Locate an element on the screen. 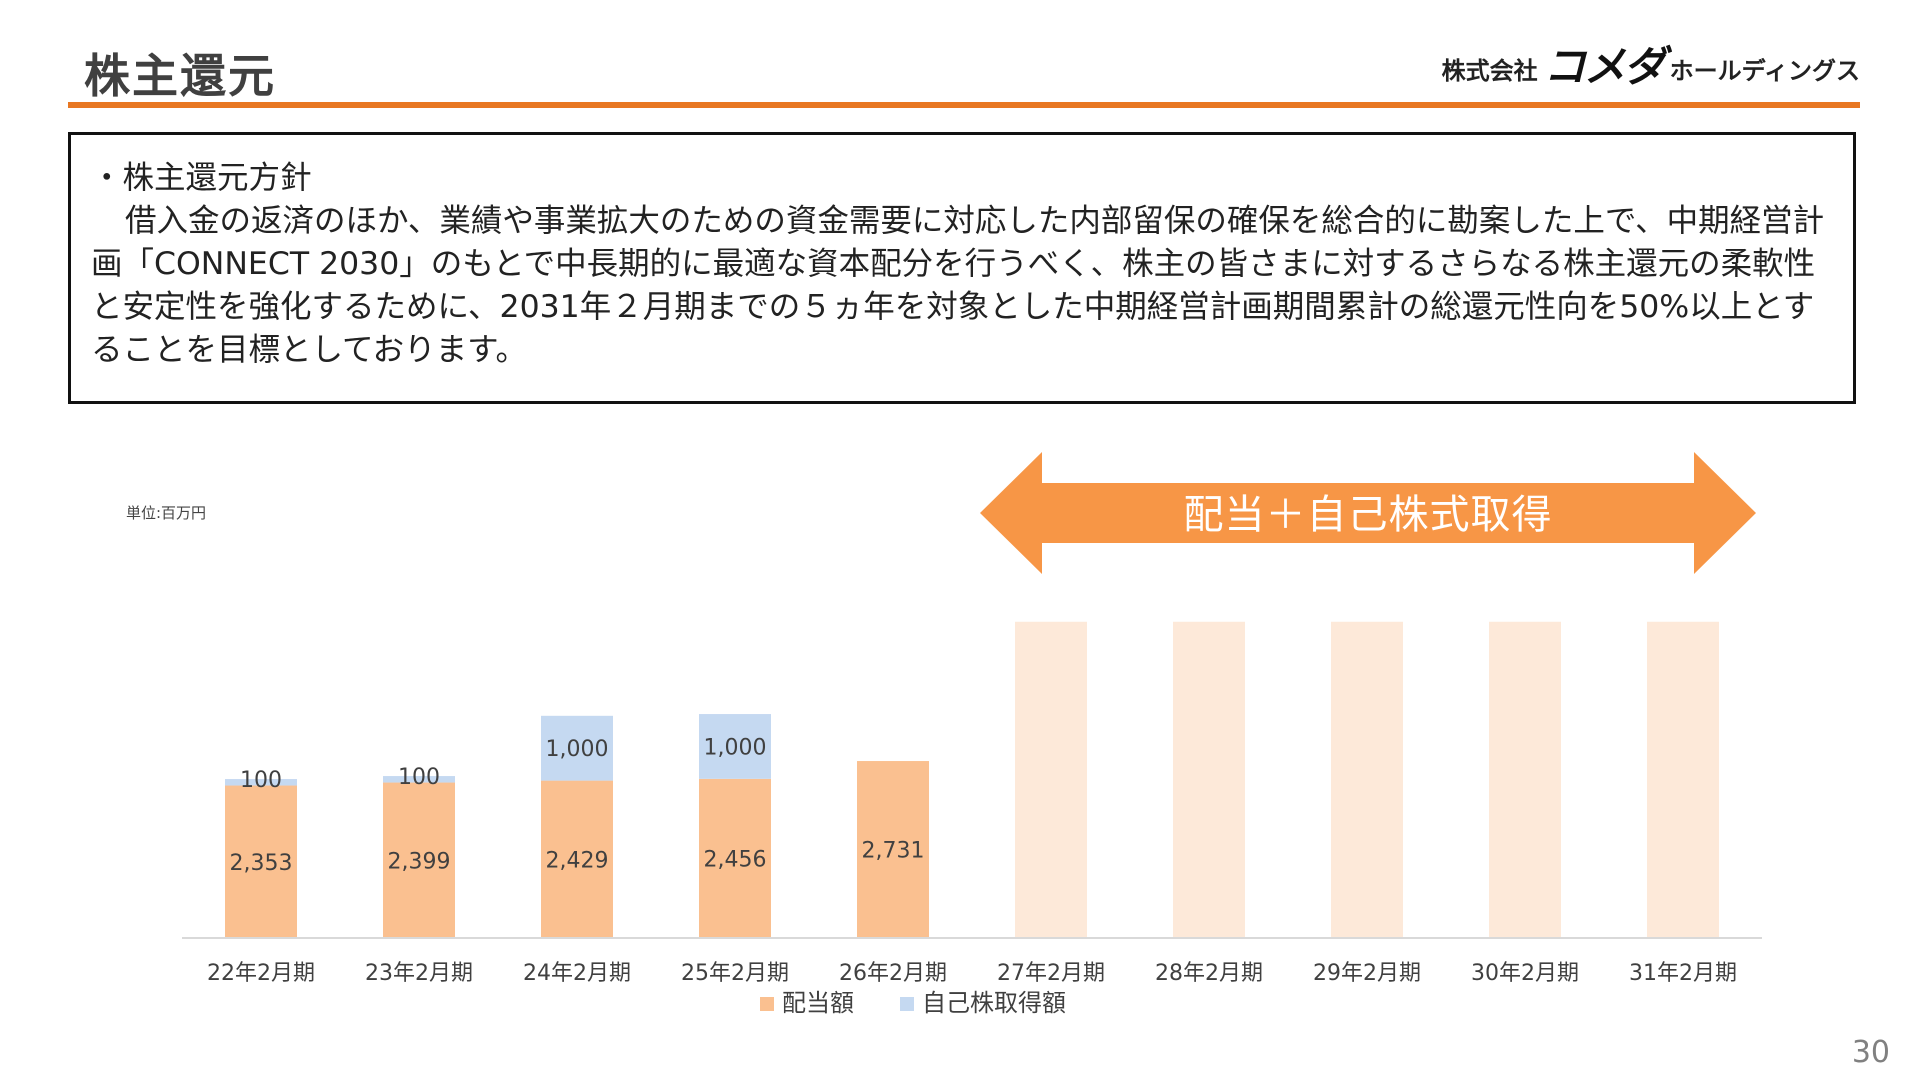 Image resolution: width=1920 pixels, height=1080 pixels. unit-label: 単位:百万円 is located at coordinates (166, 513).